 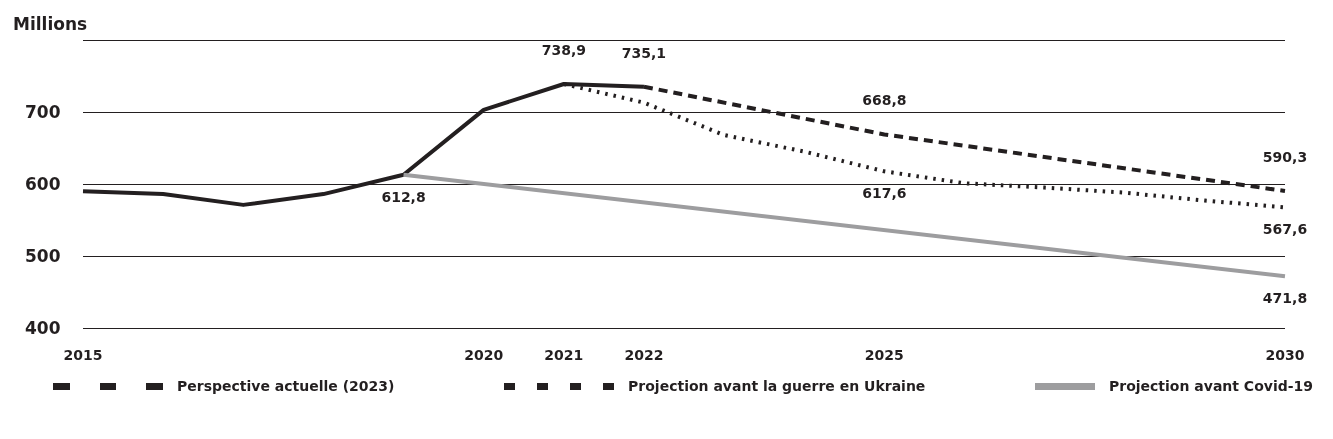 What do you see at coordinates (1285, 355) in the screenshot?
I see `x-tick-label: 2030` at bounding box center [1285, 355].